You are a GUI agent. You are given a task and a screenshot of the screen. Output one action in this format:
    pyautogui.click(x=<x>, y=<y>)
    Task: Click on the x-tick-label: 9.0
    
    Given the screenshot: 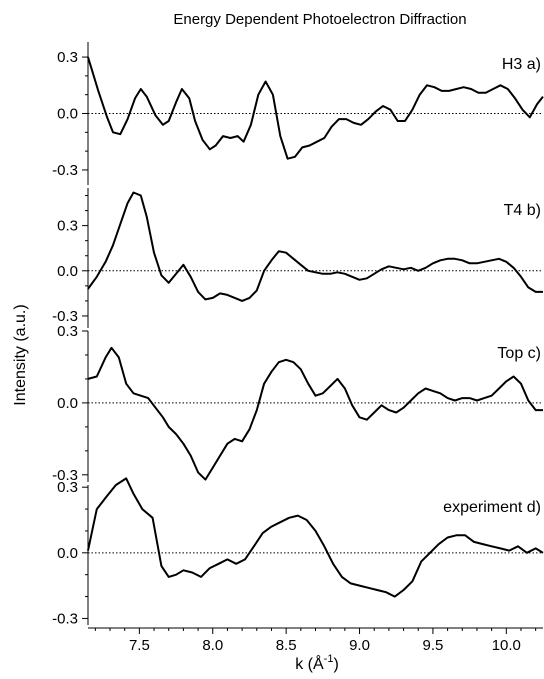 What is the action you would take?
    pyautogui.click(x=359, y=645)
    